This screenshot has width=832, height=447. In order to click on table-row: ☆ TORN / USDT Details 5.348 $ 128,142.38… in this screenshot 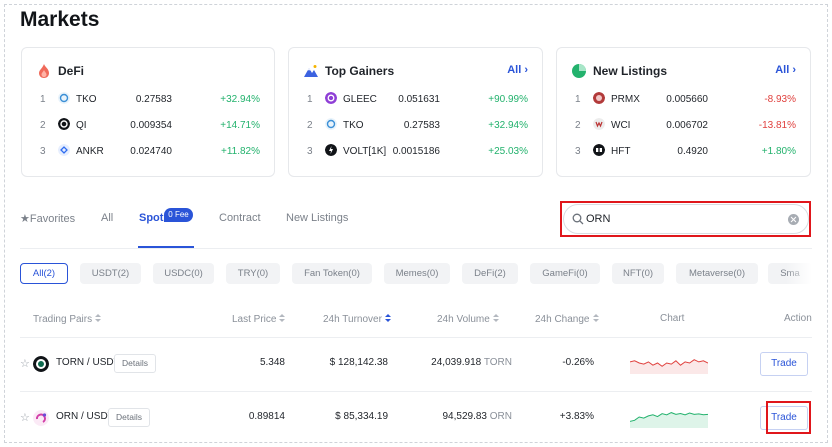, I will do `click(416, 364)`.